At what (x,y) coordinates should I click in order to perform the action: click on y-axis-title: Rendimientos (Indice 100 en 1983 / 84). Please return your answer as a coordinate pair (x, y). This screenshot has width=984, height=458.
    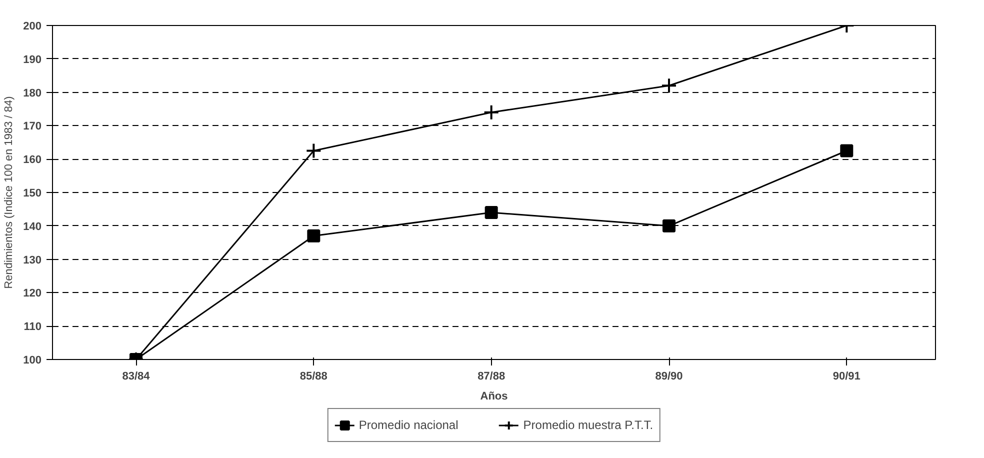
    Looking at the image, I should click on (9, 192).